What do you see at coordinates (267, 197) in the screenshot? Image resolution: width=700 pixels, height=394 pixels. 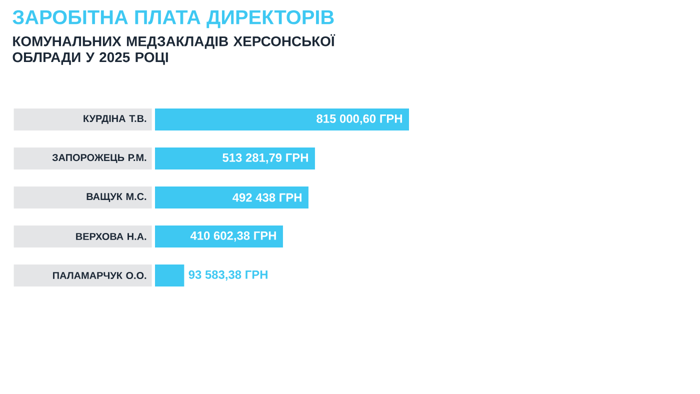 I see `data-label: 492 438 ГРН` at bounding box center [267, 197].